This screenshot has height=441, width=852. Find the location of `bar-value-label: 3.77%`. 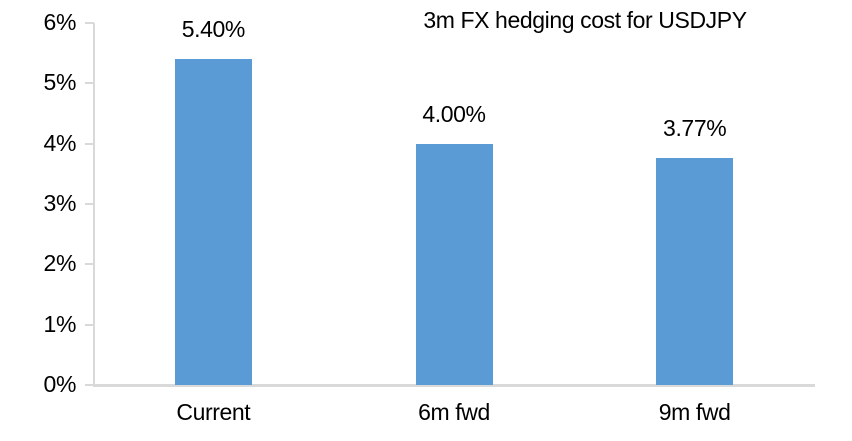

bar-value-label: 3.77% is located at coordinates (695, 127).